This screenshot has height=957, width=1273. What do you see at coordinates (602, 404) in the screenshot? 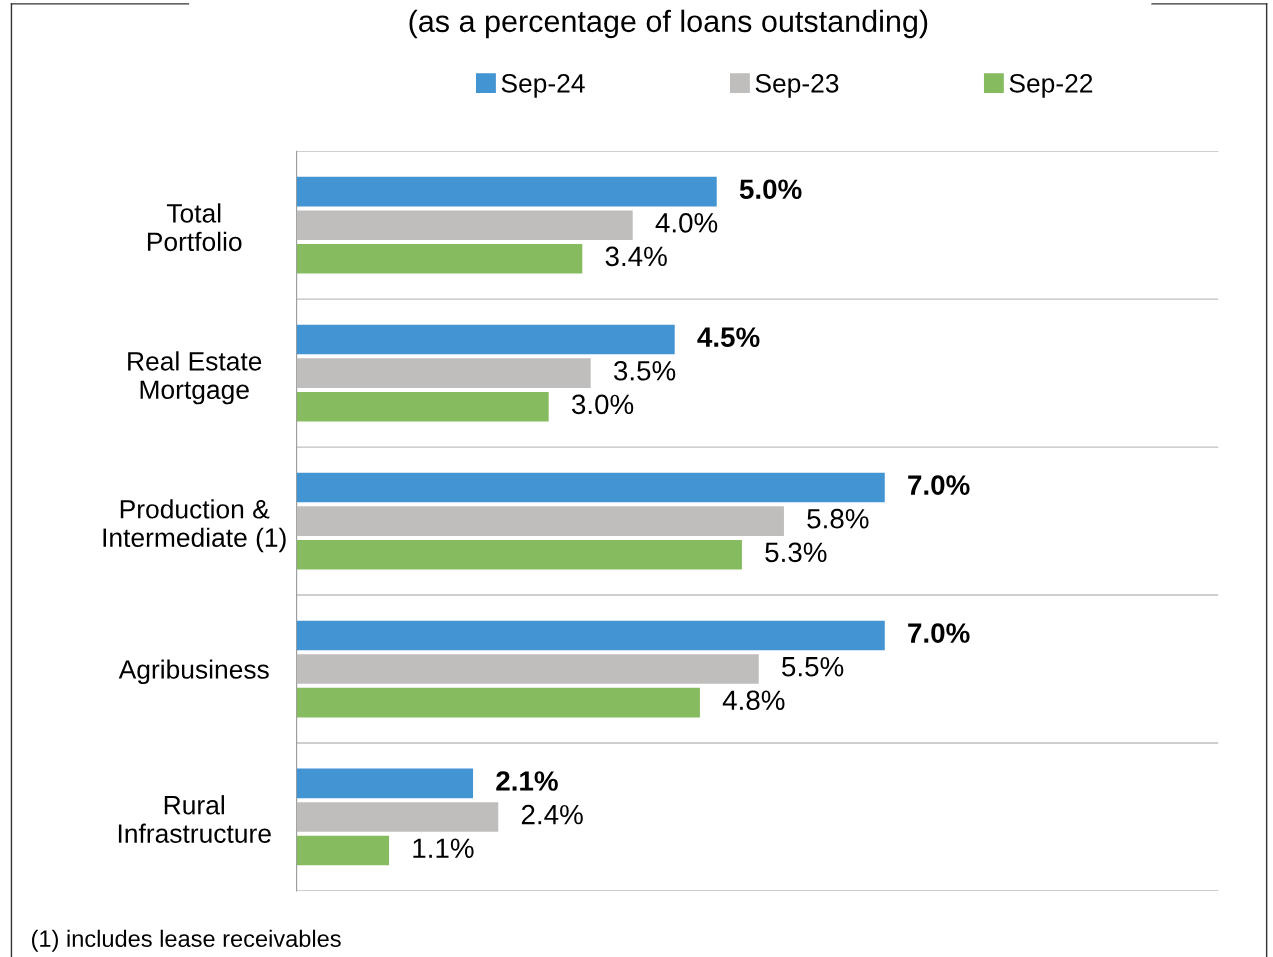
I see `data-label: 3.0%` at bounding box center [602, 404].